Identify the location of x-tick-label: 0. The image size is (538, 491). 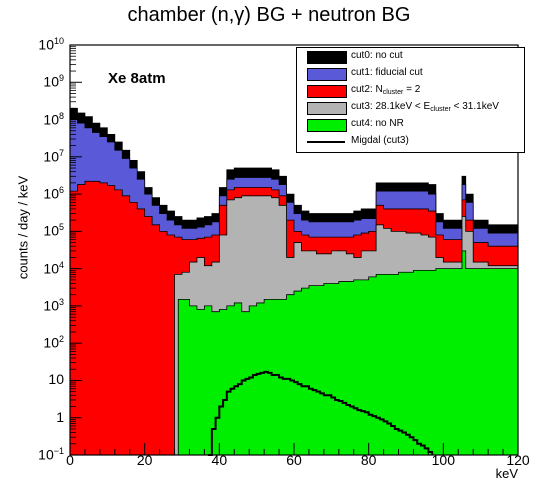
(70, 460).